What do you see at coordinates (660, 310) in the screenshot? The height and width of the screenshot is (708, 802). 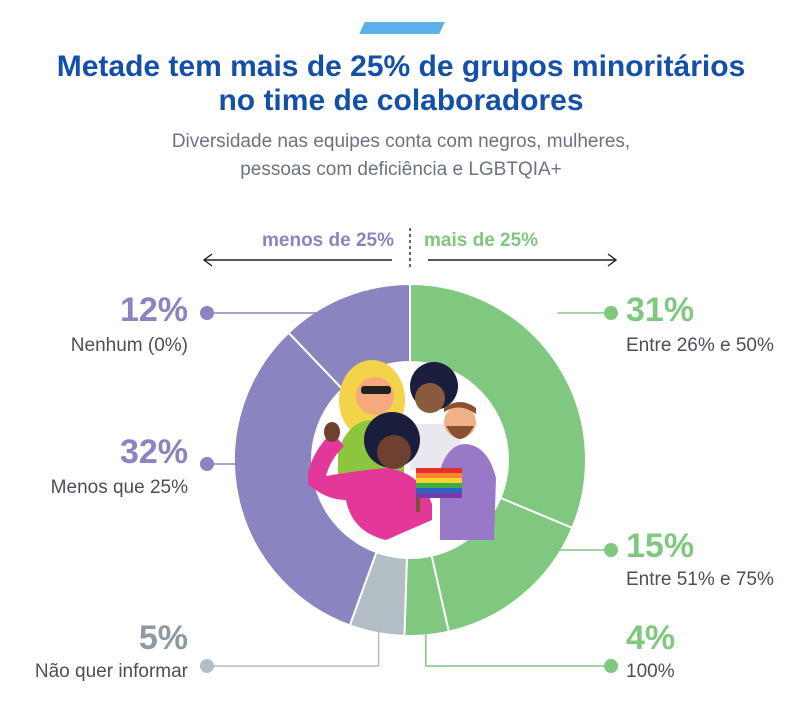 I see `slice-value-label: 31%` at bounding box center [660, 310].